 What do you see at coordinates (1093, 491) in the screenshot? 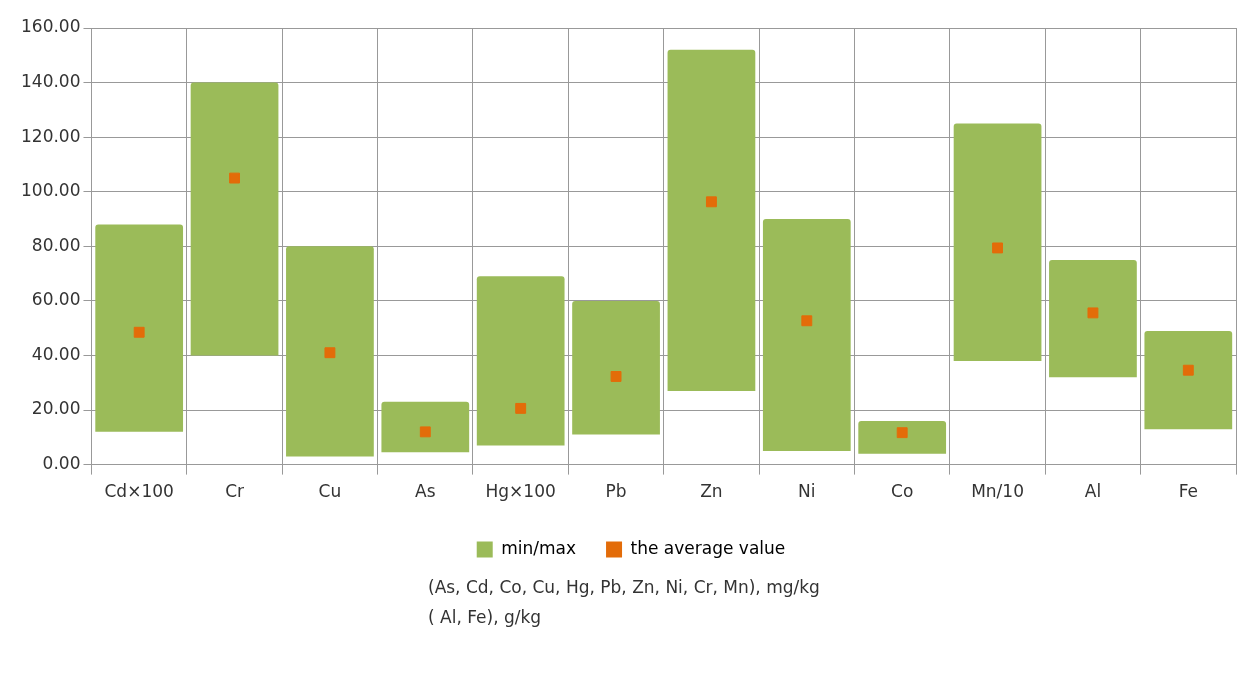
I see `x-tick-label: Al` at bounding box center [1093, 491].